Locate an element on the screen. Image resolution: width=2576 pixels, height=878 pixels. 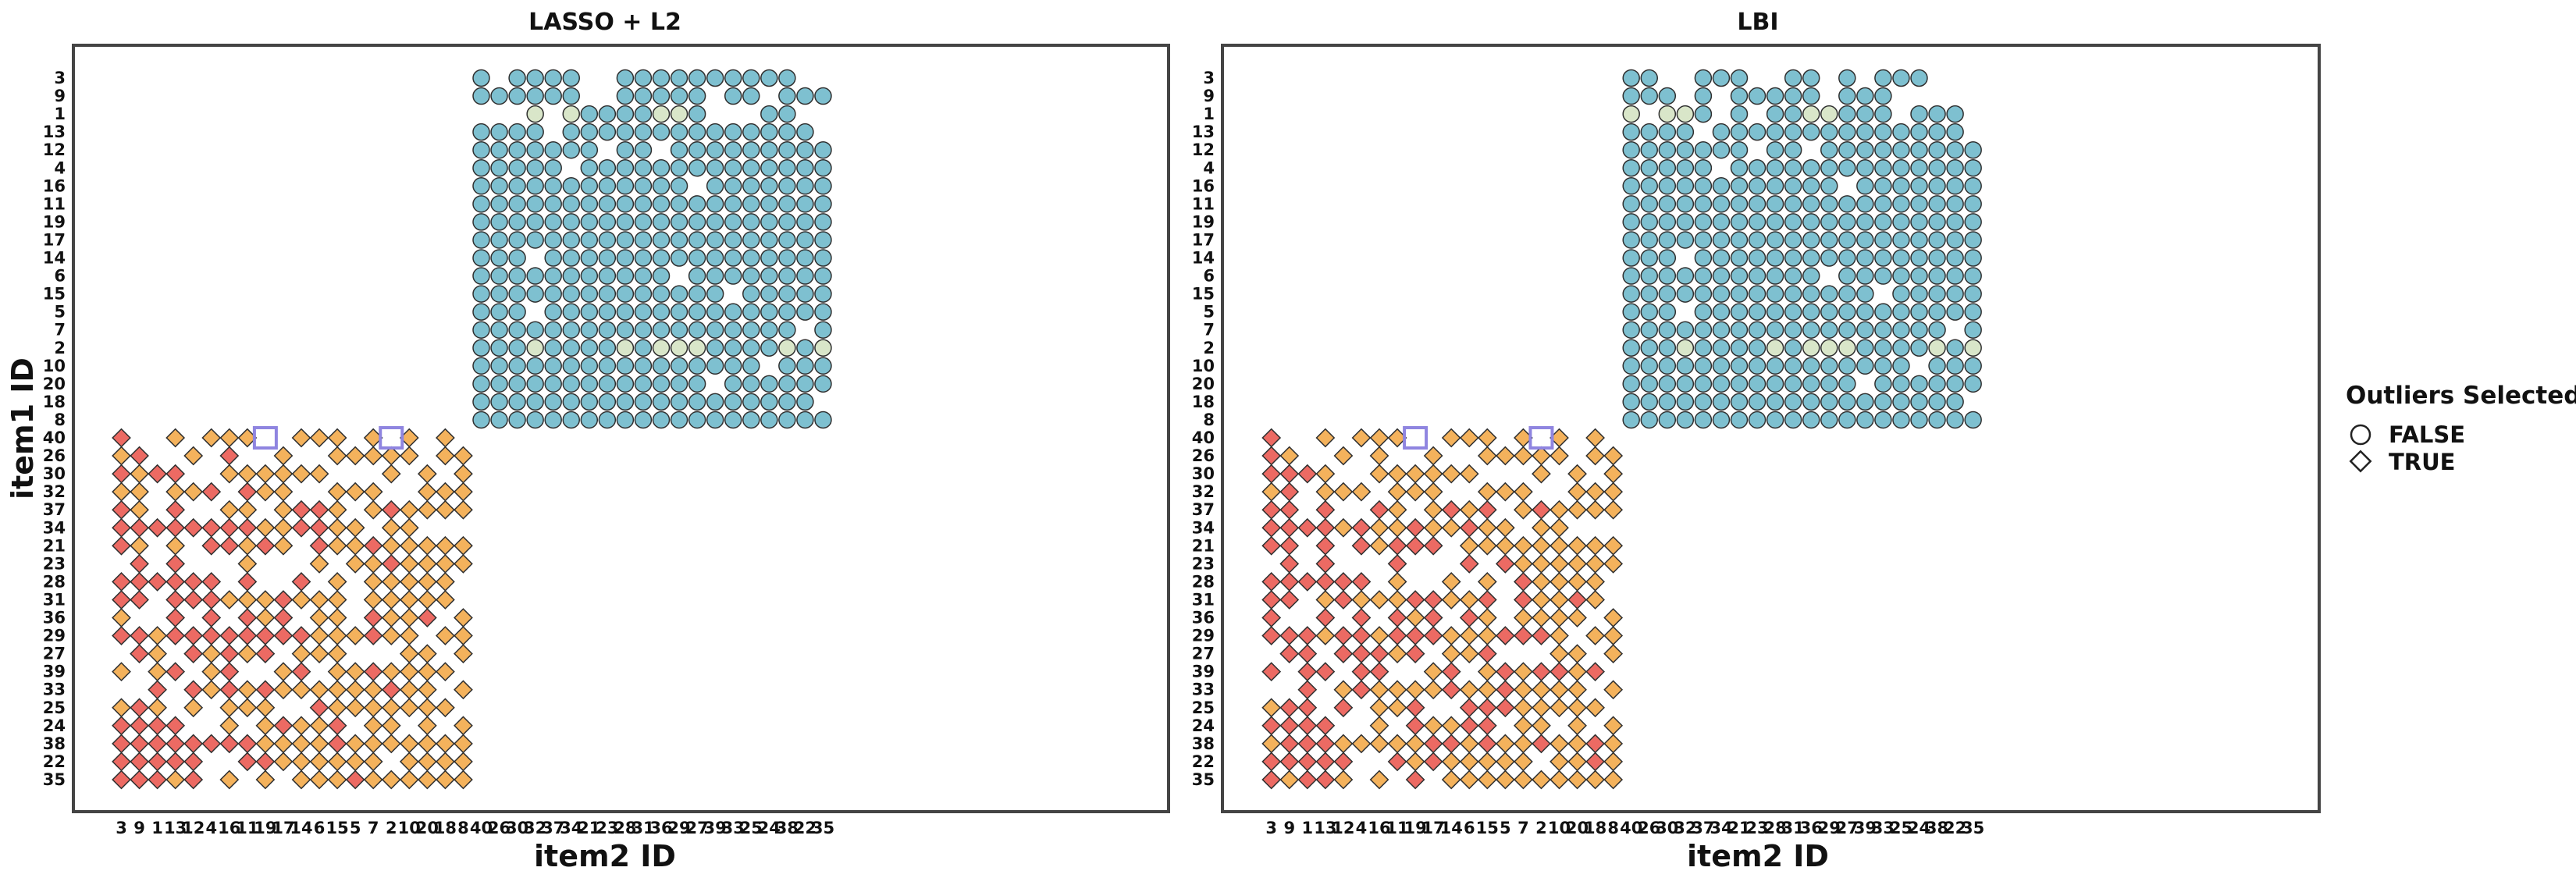
x-tick-label: 13 is located at coordinates (175, 828).